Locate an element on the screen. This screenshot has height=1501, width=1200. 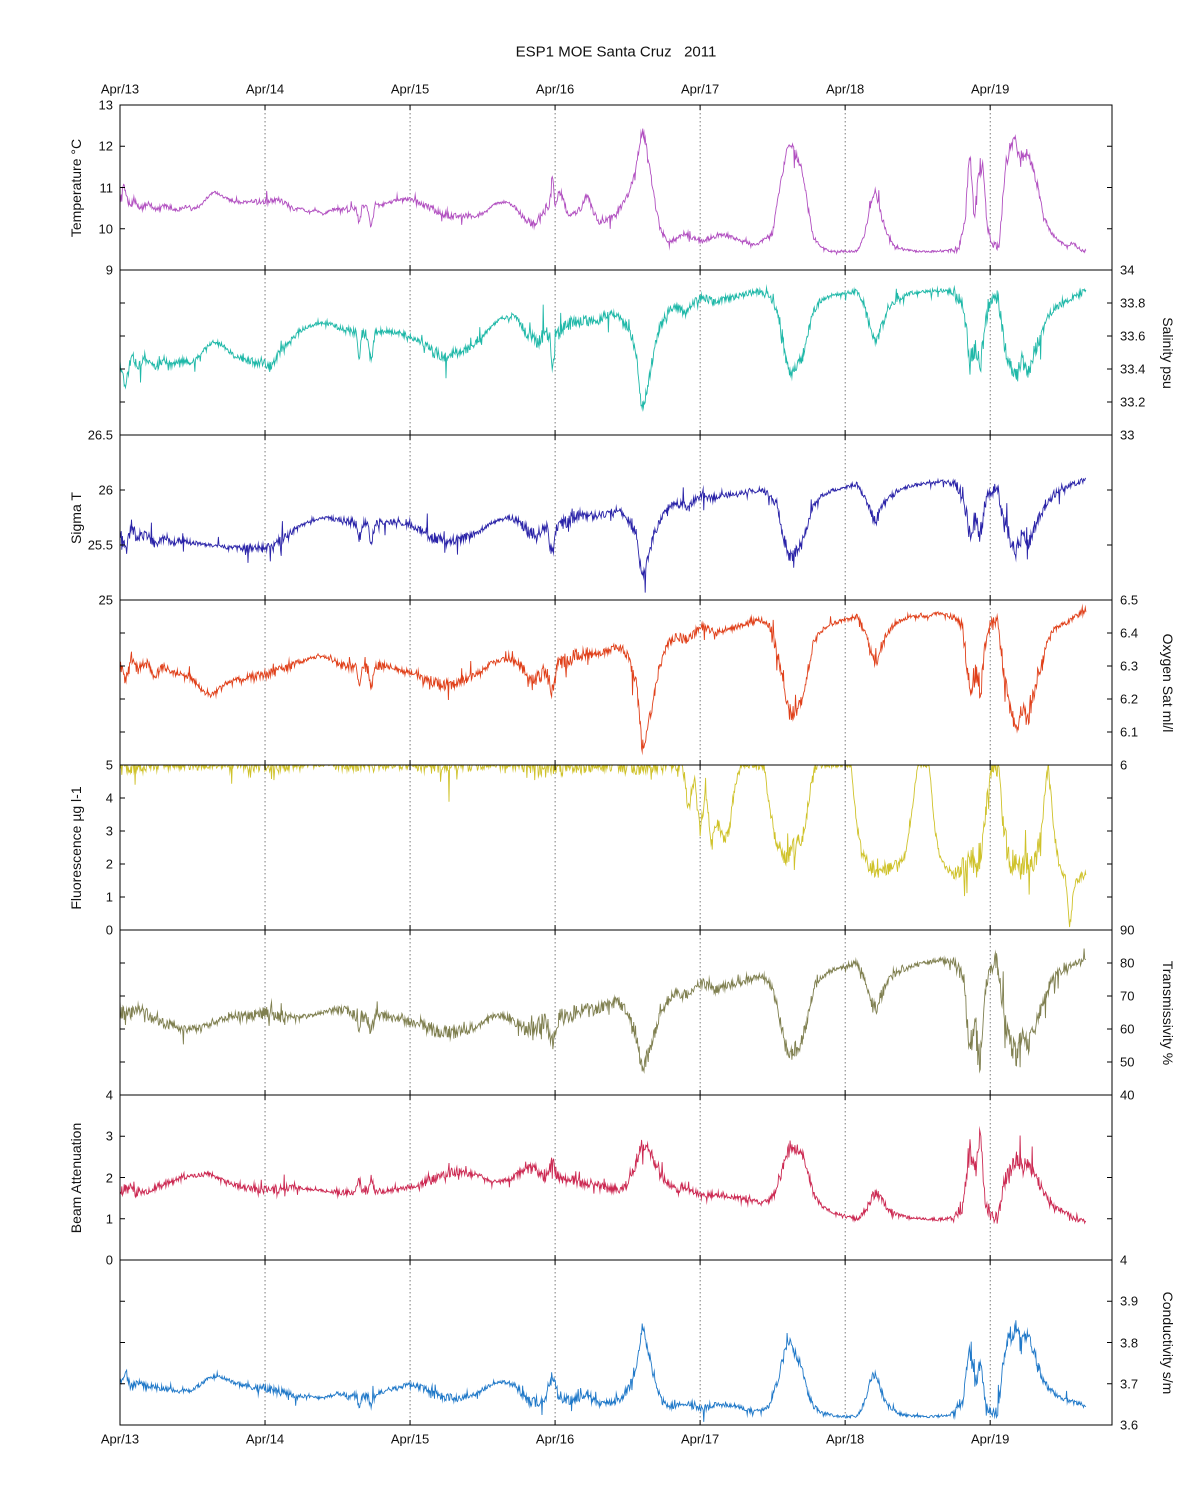
page-title: ESP1 MOE Santa Cruz 2011 is located at coordinates (616, 52).